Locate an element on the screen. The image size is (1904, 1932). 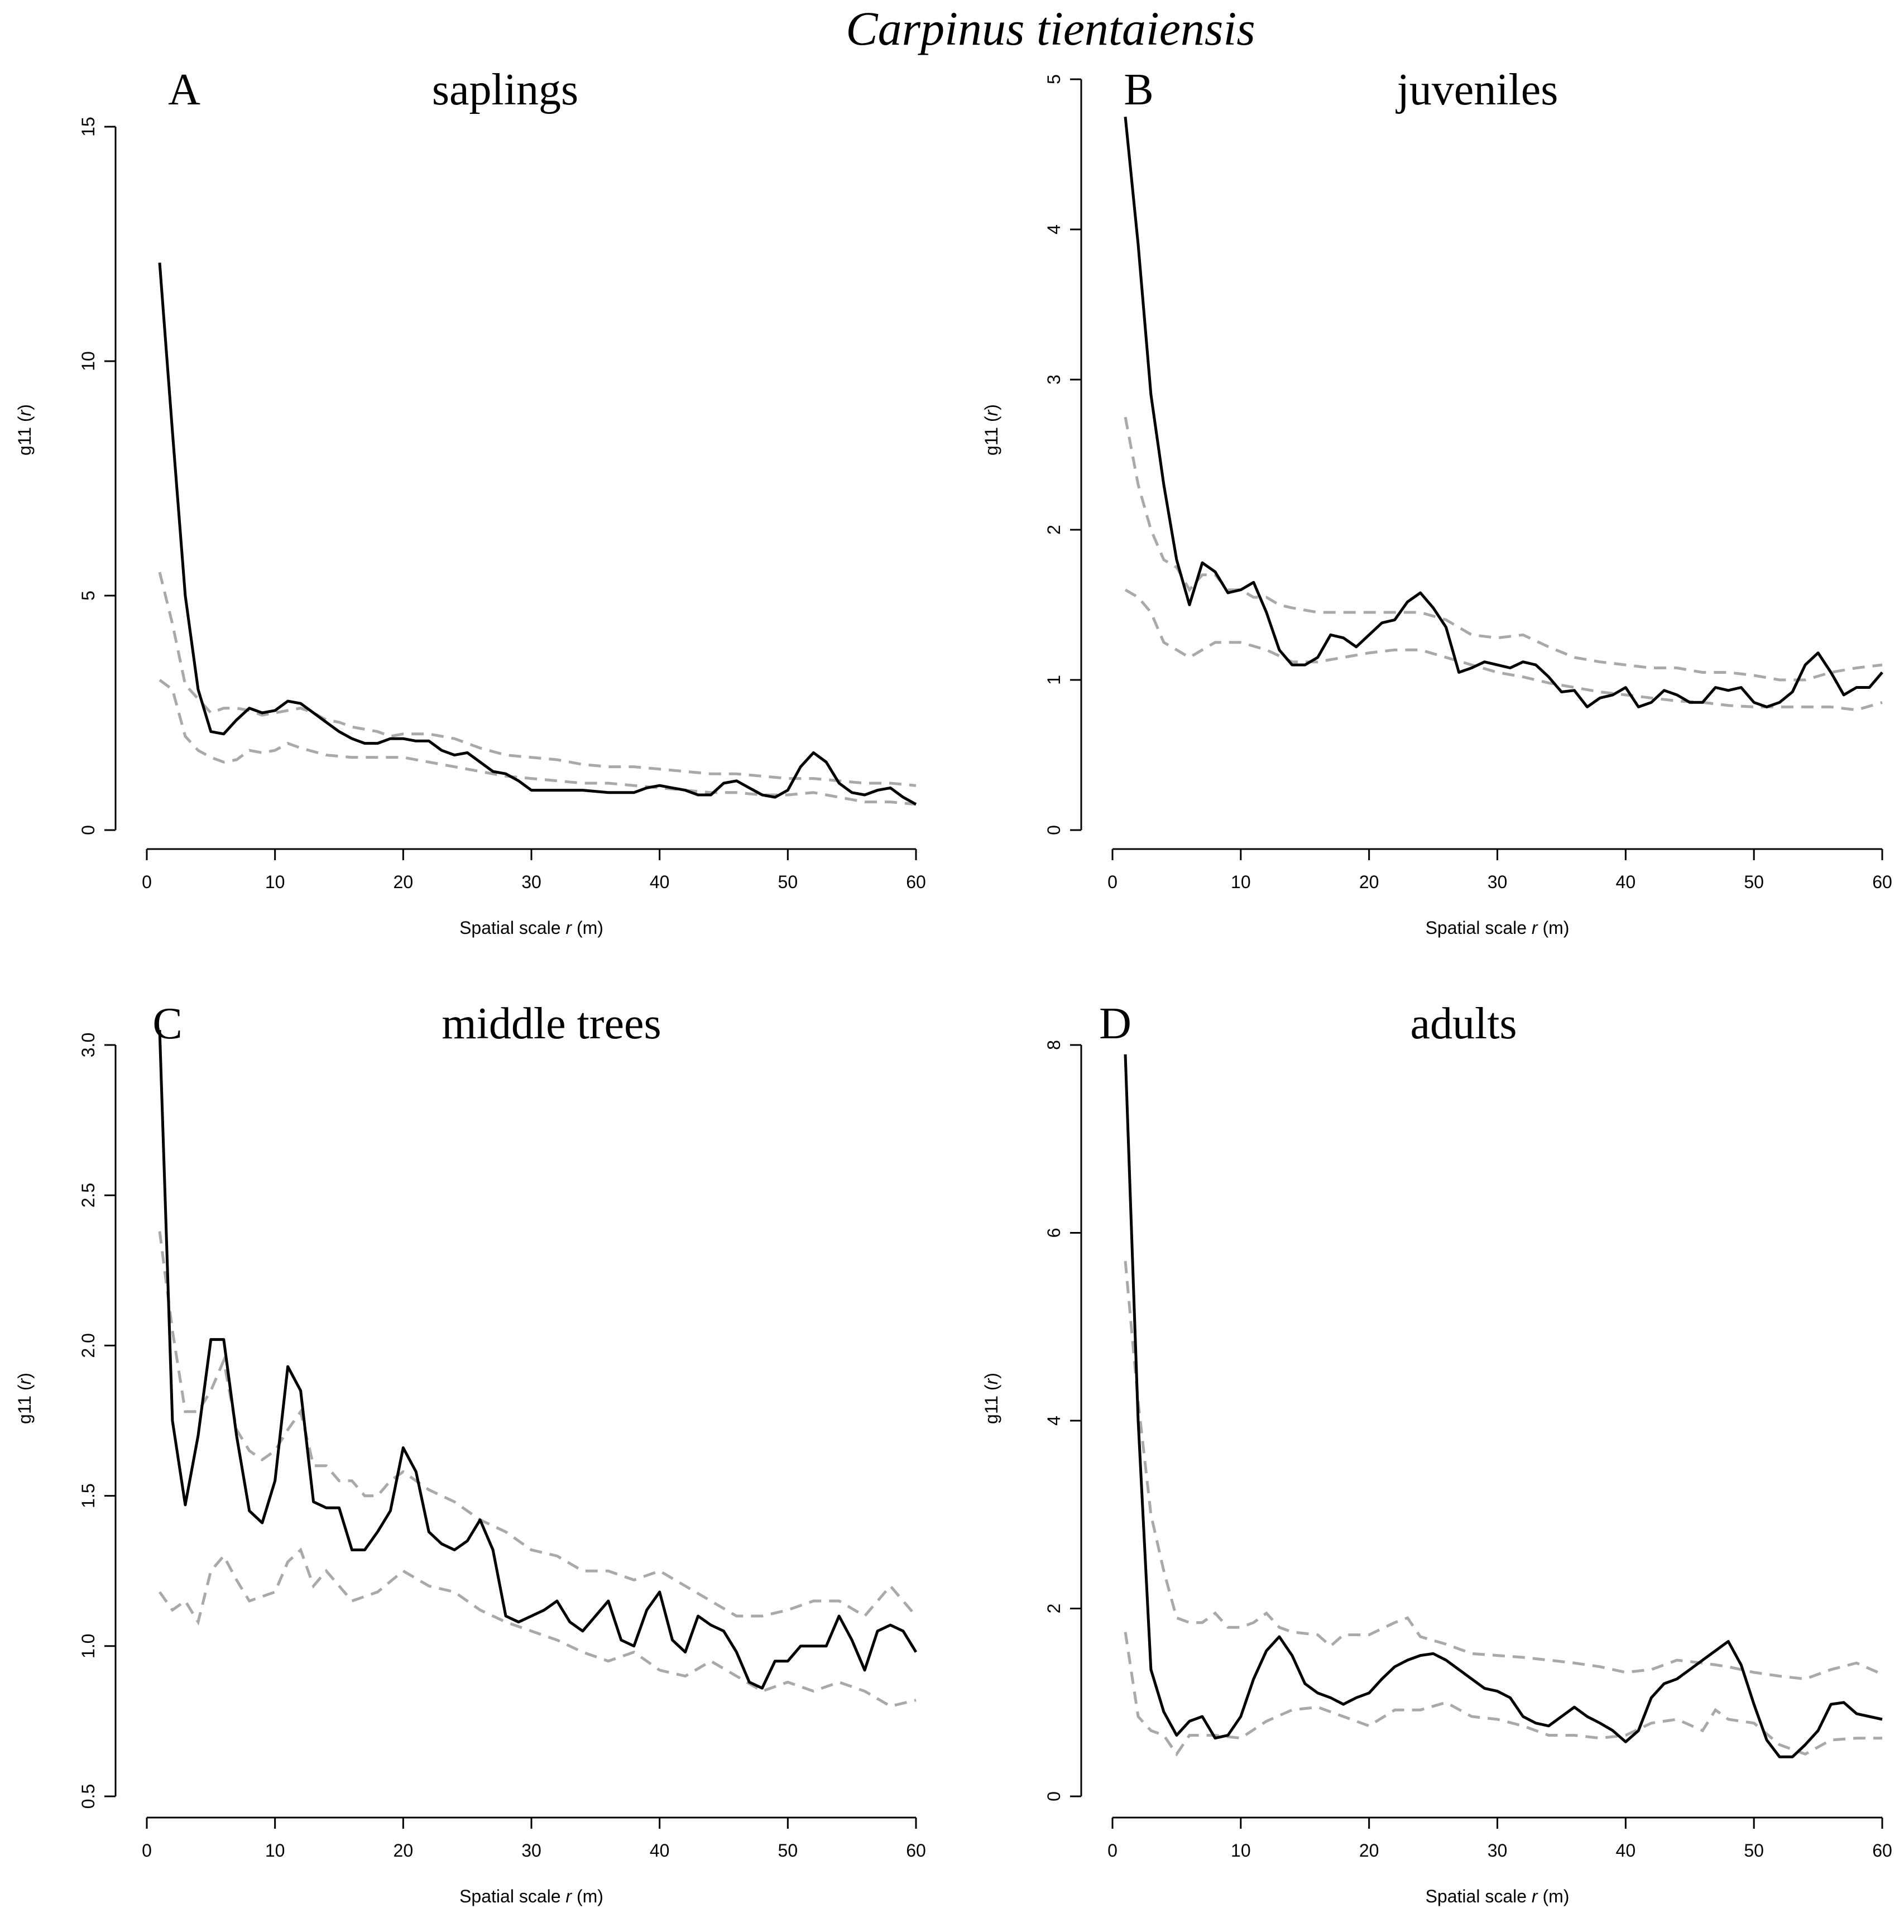
panel-title: juveniles is located at coordinates (1476, 89).